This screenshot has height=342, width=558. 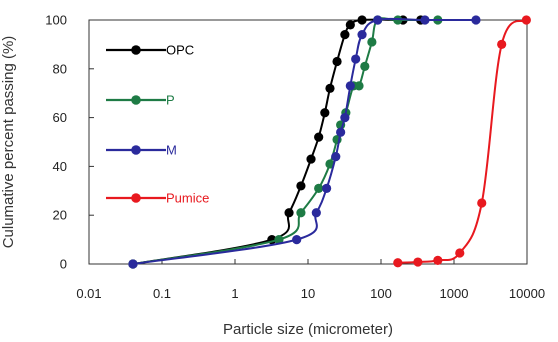 What do you see at coordinates (162, 293) in the screenshot?
I see `x-tick-label: 0.1` at bounding box center [162, 293].